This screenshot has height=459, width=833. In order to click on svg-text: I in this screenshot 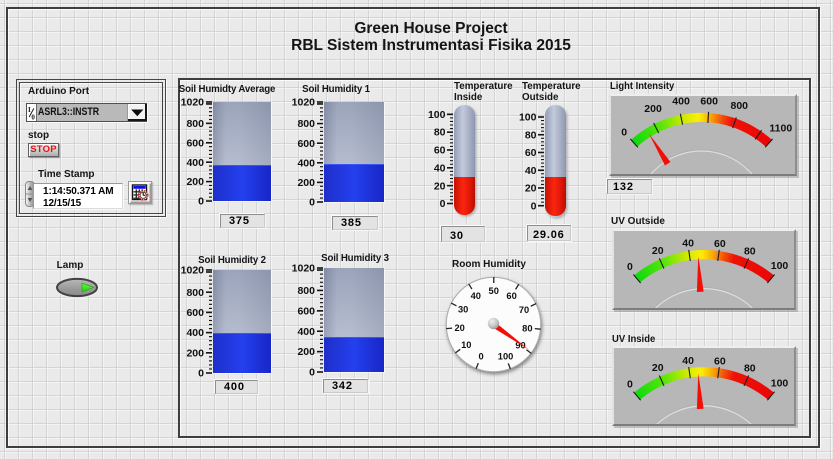, I will do `click(29, 110)`.